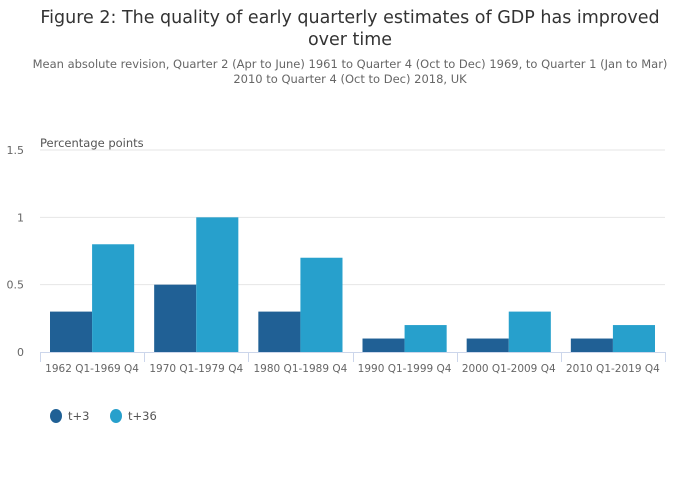 The height and width of the screenshot is (502, 700). I want to click on x-tick-label: 2010 Q1-2019 Q4, so click(613, 369).